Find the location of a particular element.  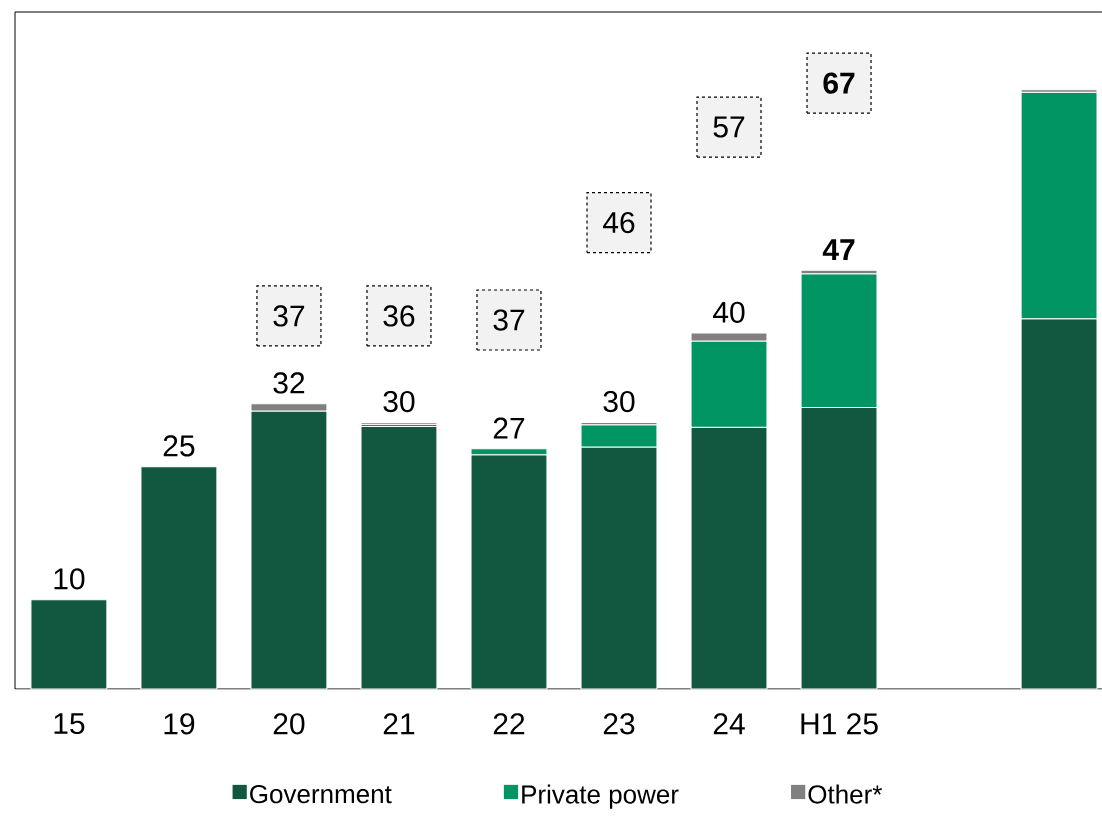

annotation: 27 is located at coordinates (509, 428).